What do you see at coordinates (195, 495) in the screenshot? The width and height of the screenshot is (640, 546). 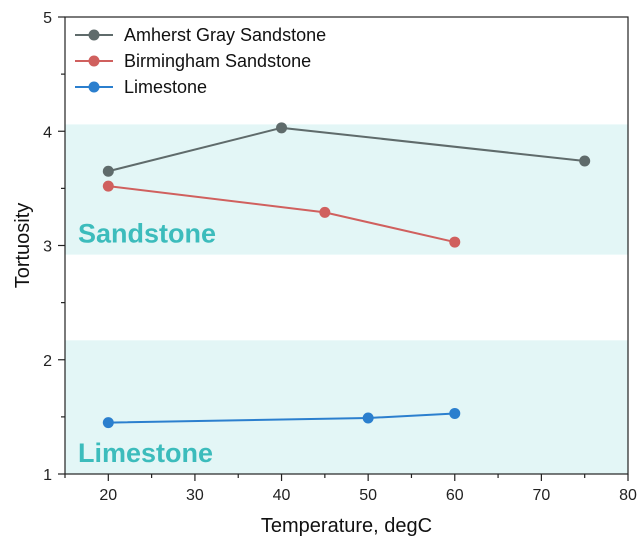 I see `x-tick-label-1: 30` at bounding box center [195, 495].